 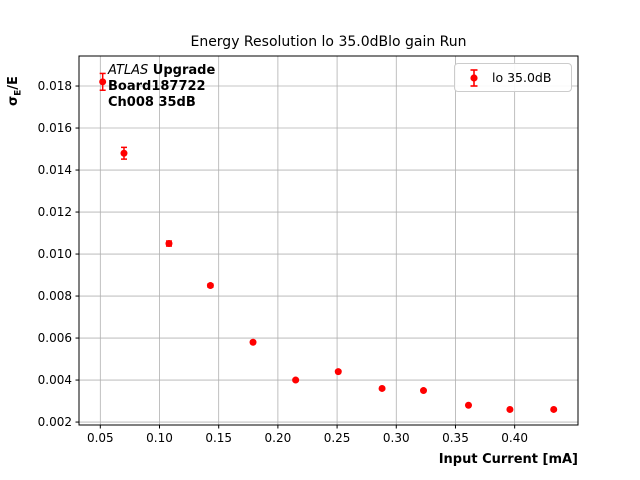 I want to click on x-tick-label: 0.20, so click(x=278, y=438).